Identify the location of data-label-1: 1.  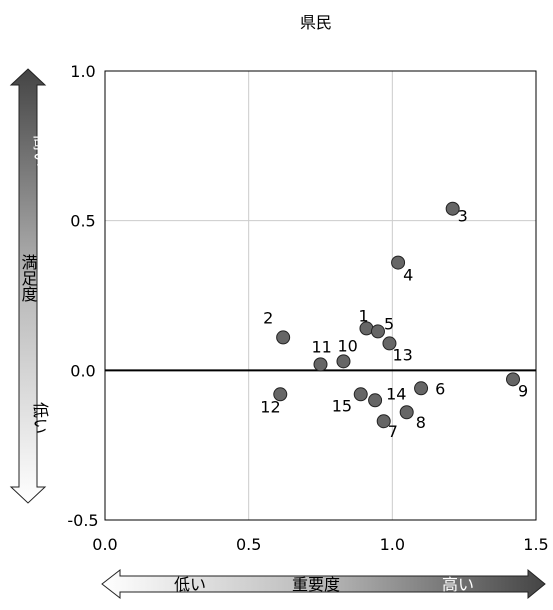
(363, 315).